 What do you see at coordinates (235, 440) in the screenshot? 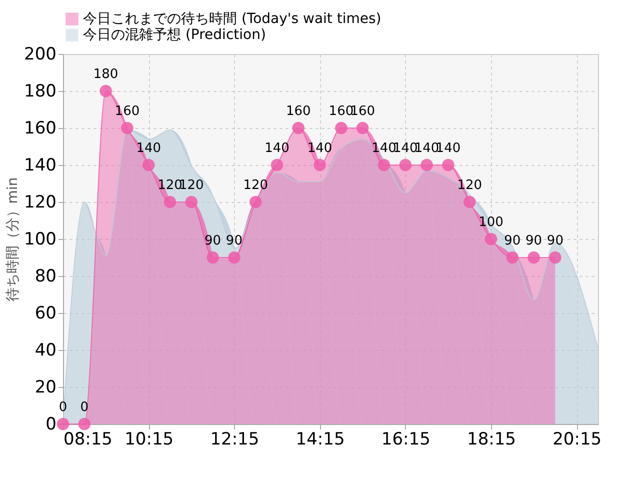
I see `x-tick-label: 12:15` at bounding box center [235, 440].